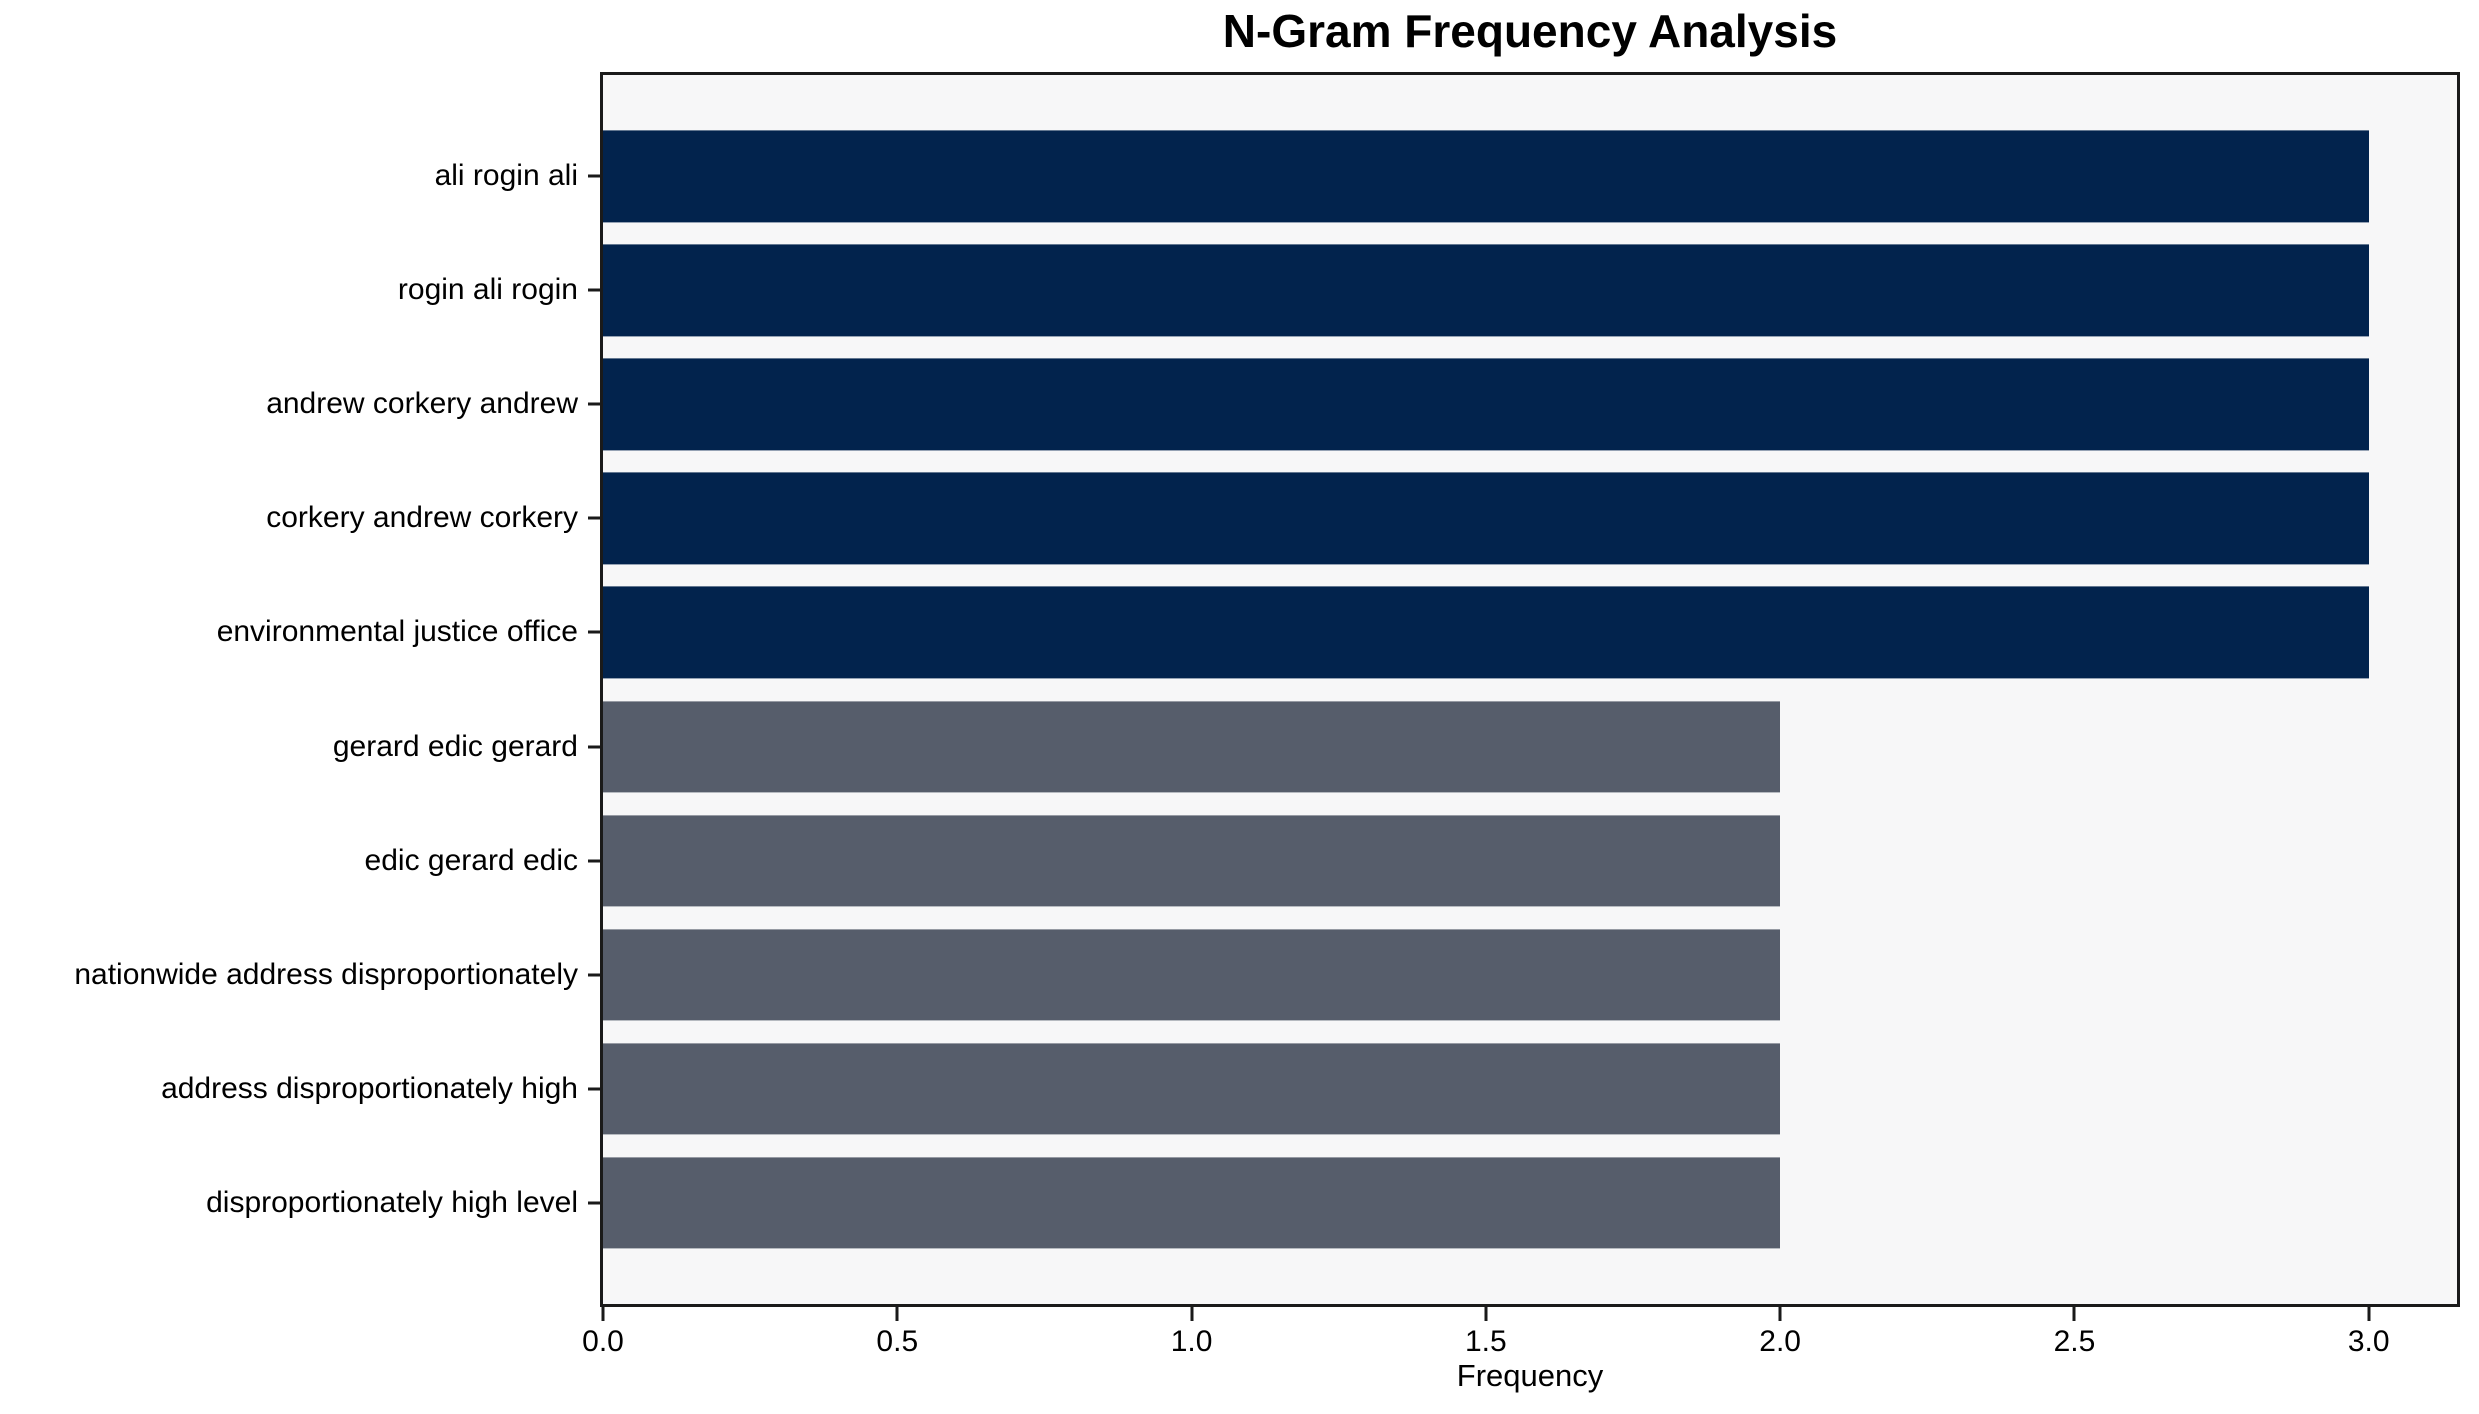 This screenshot has width=2479, height=1414. What do you see at coordinates (2074, 1341) in the screenshot?
I see `x-tick-label: 2.5` at bounding box center [2074, 1341].